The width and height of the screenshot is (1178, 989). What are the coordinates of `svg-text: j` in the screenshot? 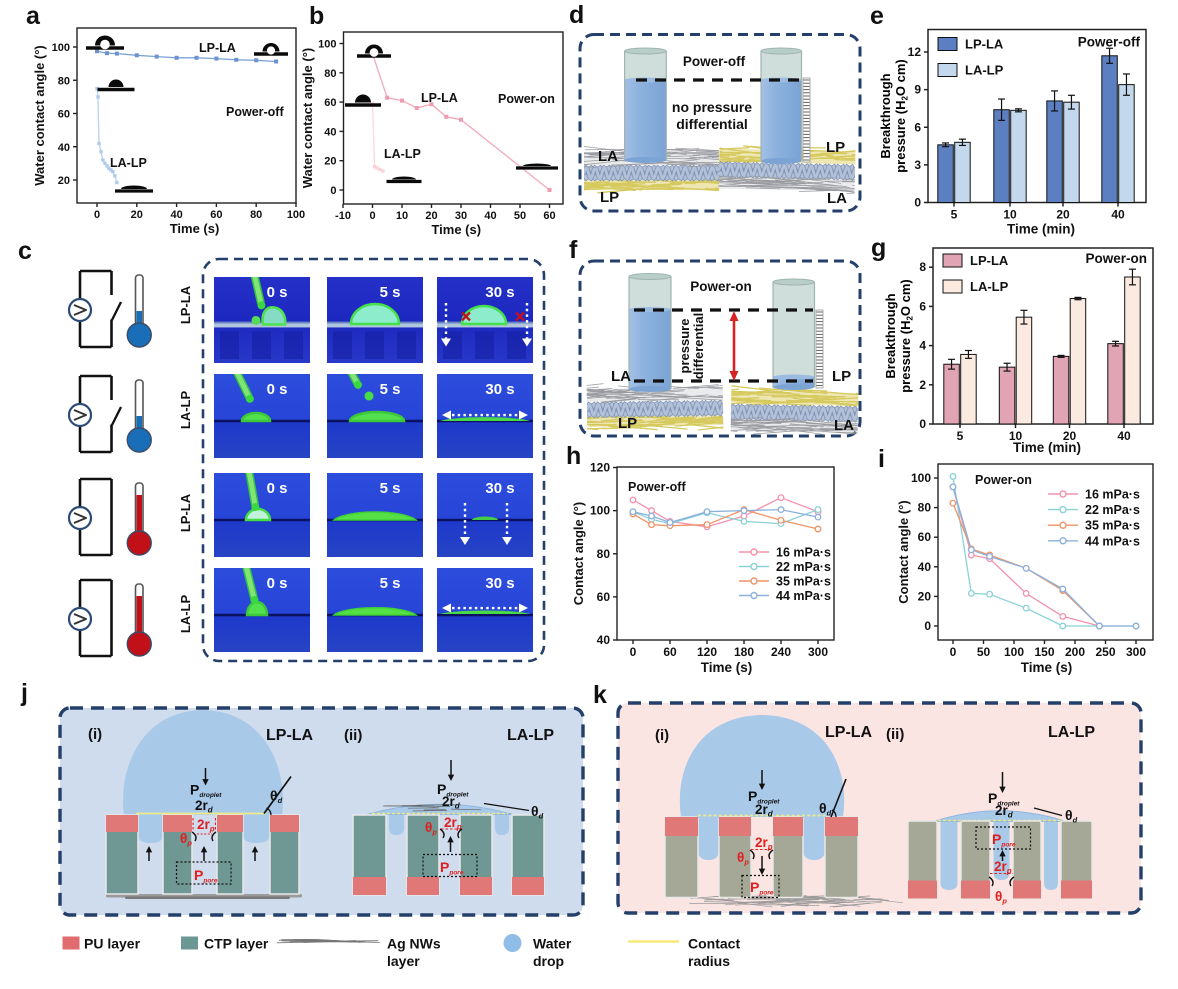 It's located at (24, 693).